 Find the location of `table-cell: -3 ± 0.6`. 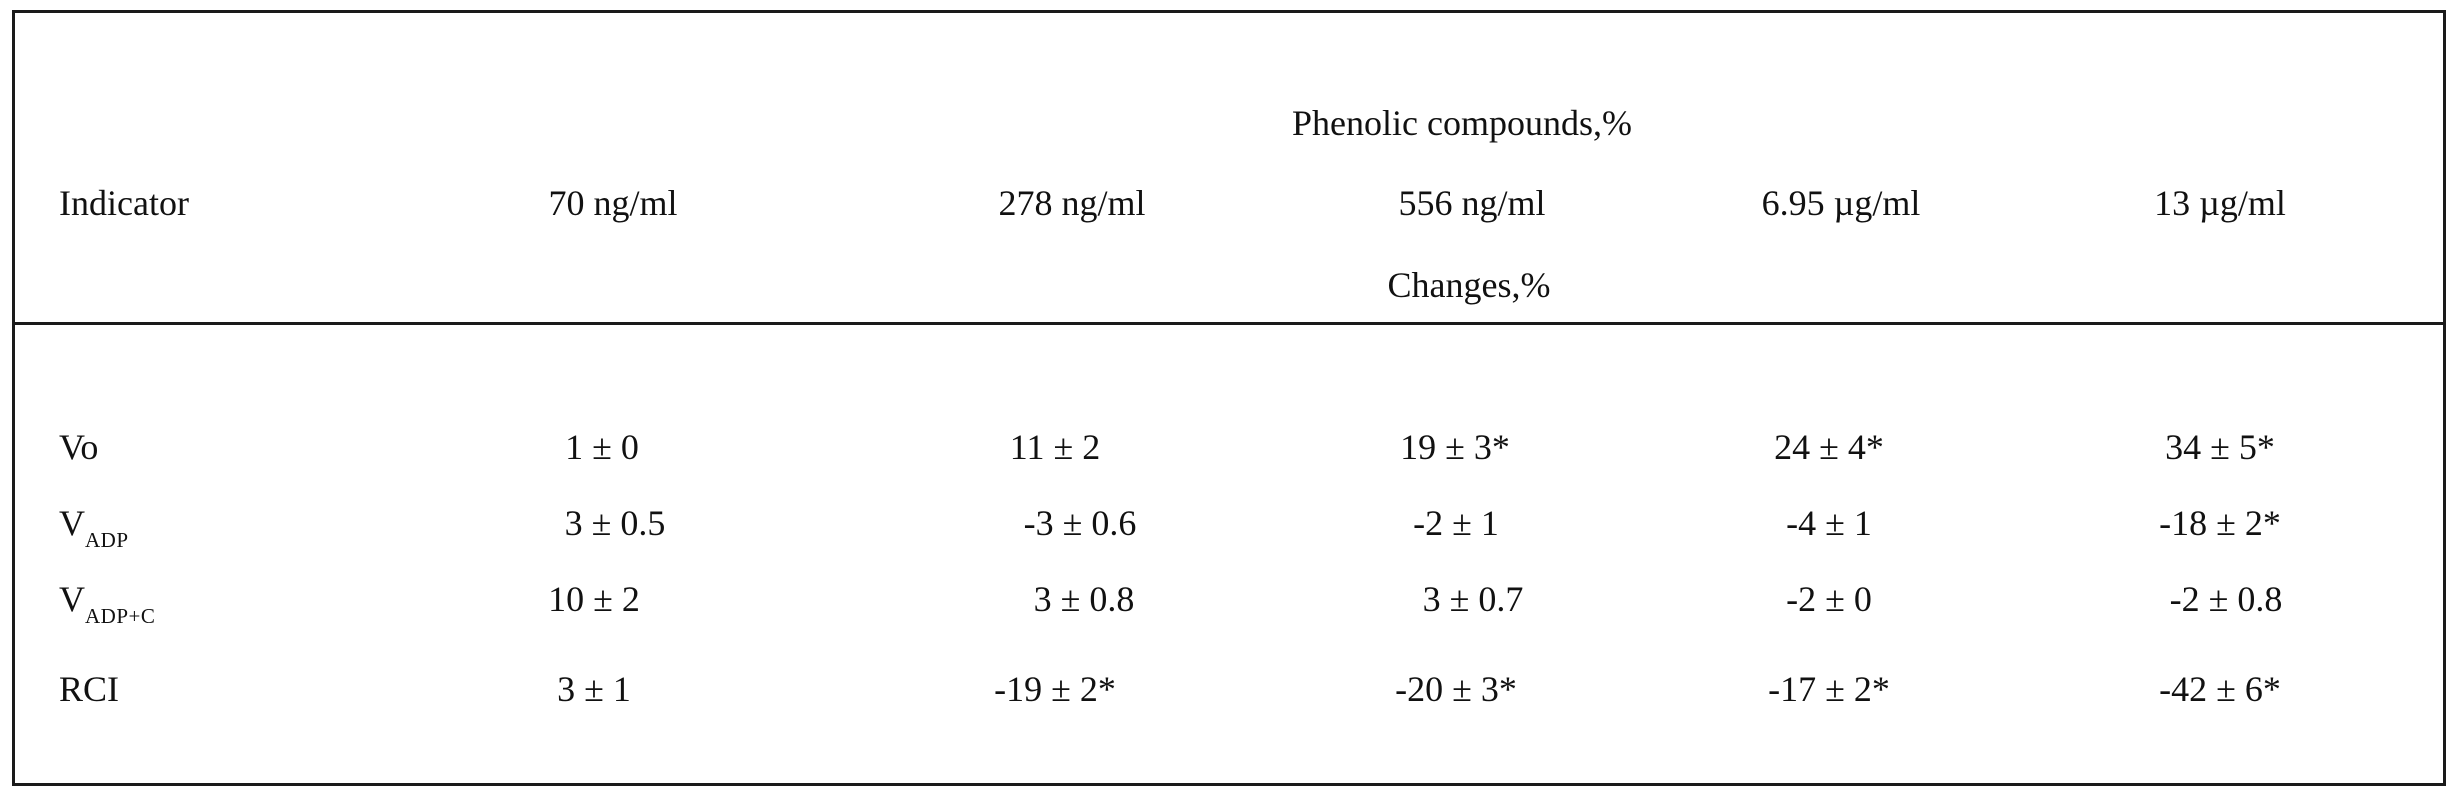

table-cell: -3 ± 0.6 is located at coordinates (1080, 523).